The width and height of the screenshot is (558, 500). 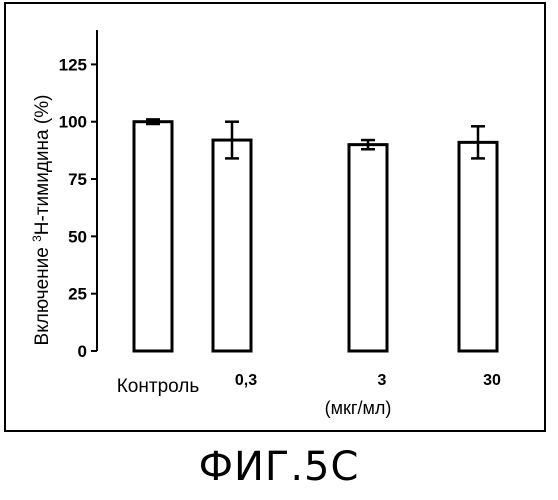 I want to click on y-axis: 0 25 50 75 100 125, so click(x=78, y=195).